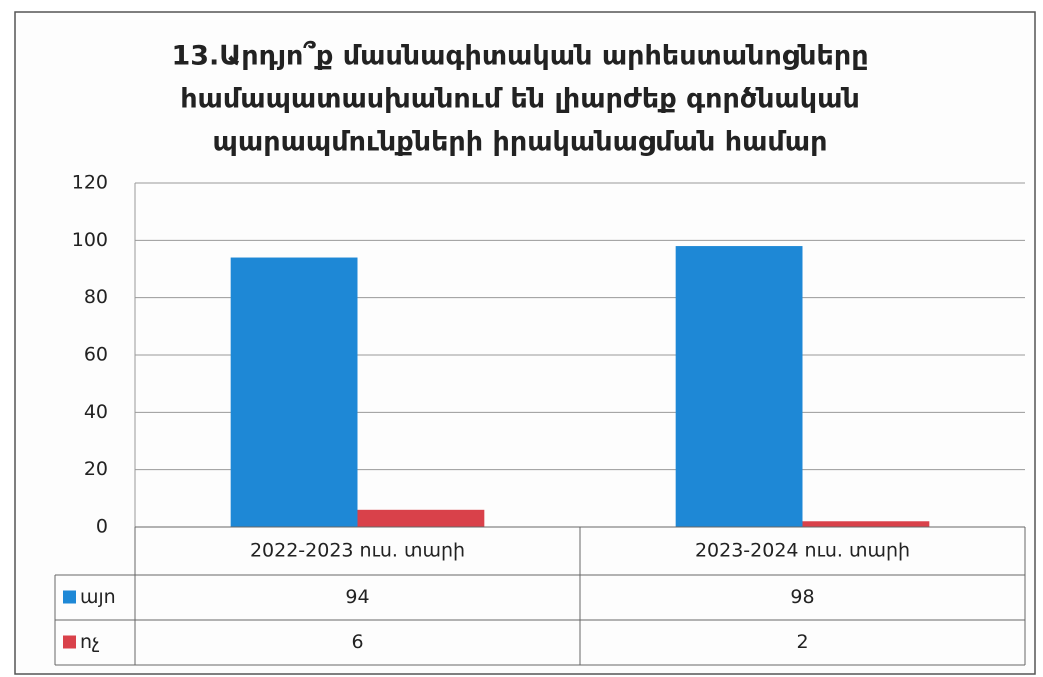 The width and height of the screenshot is (1043, 677). I want to click on y-tick-label: 20, so click(96, 469).